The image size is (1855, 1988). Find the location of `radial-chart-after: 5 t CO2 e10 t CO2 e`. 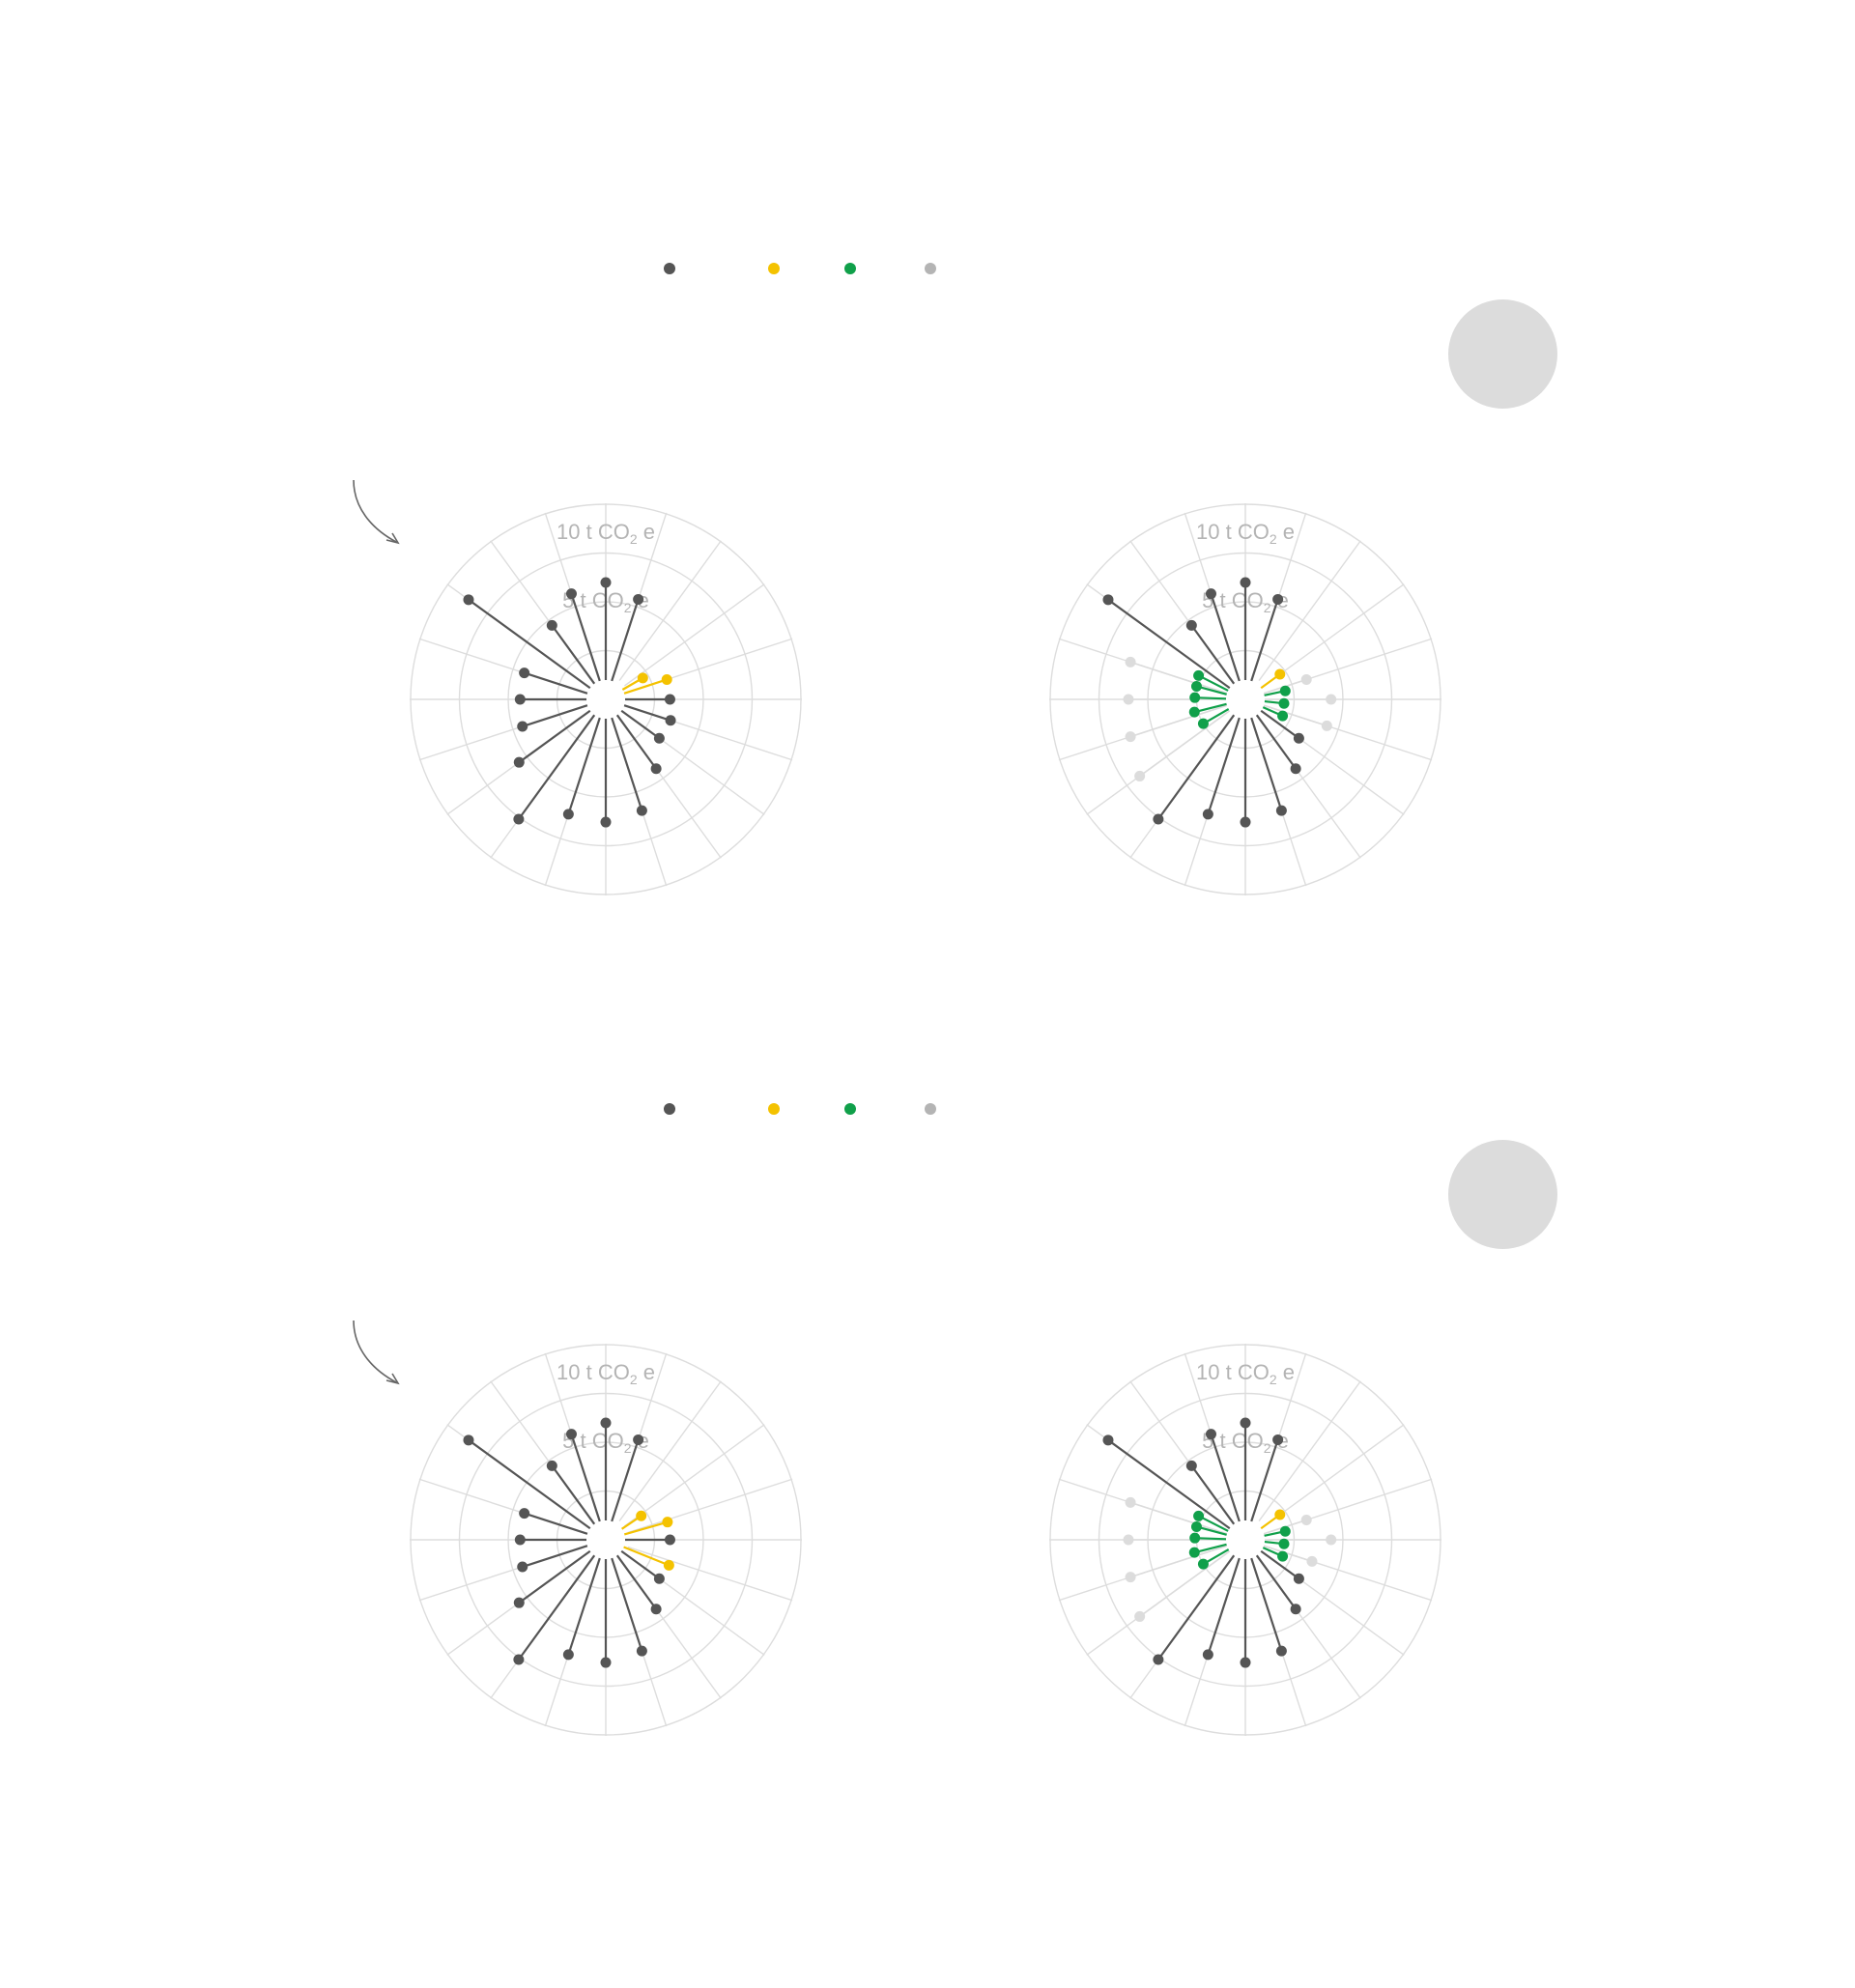

radial-chart-after: 5 t CO2 e10 t CO2 e is located at coordinates (1245, 699).